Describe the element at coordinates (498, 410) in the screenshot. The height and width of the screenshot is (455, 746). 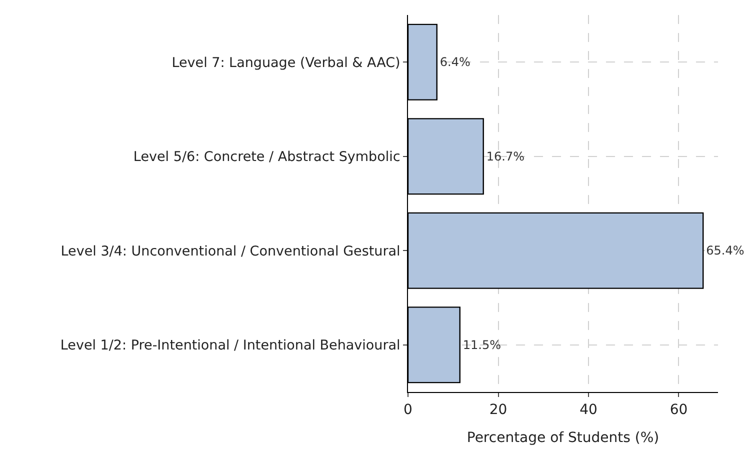
I see `x-tick-label: 20` at that location.